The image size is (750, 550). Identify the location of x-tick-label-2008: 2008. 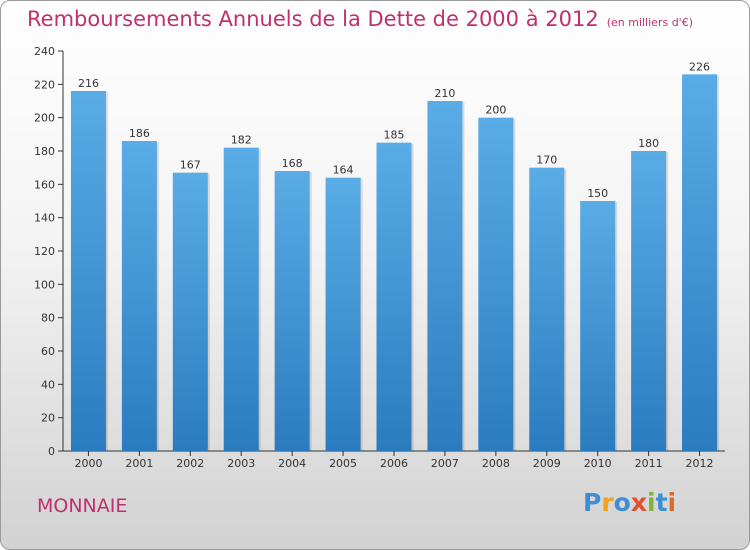
(496, 463).